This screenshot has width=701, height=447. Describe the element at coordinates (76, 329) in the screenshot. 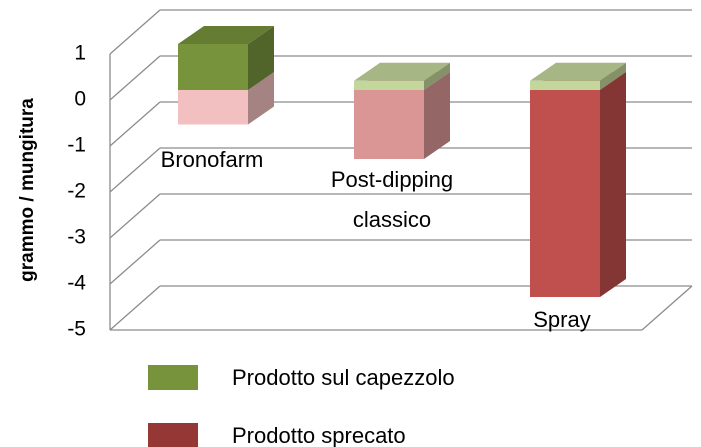

I see `y-tick-label: -5` at that location.